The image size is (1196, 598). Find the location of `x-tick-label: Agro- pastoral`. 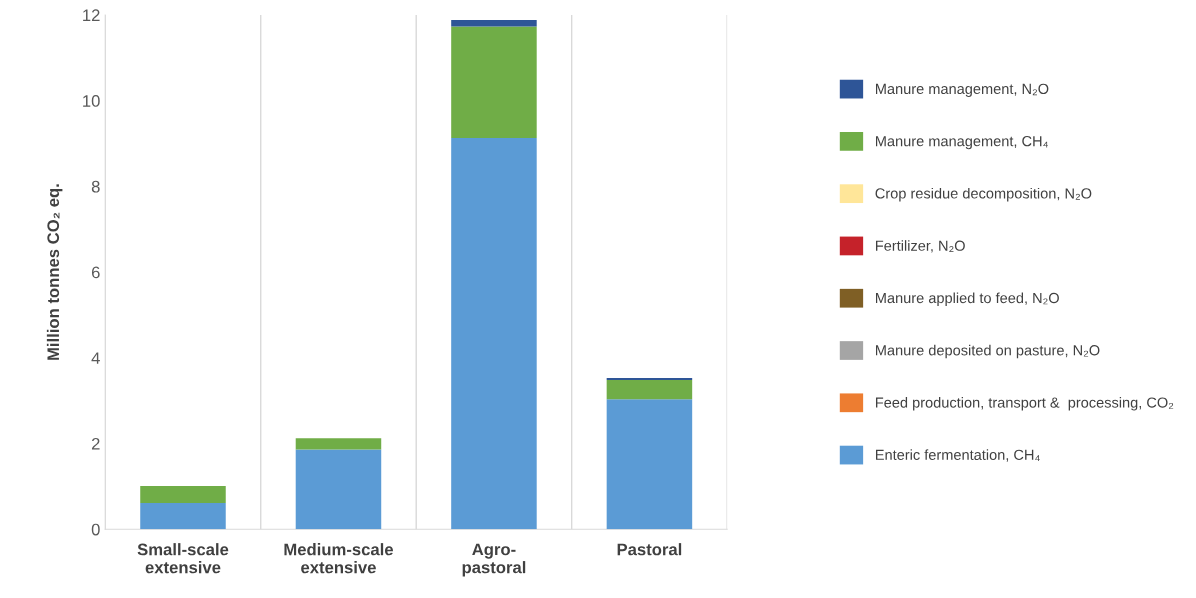

x-tick-label: Agro- pastoral is located at coordinates (494, 560).